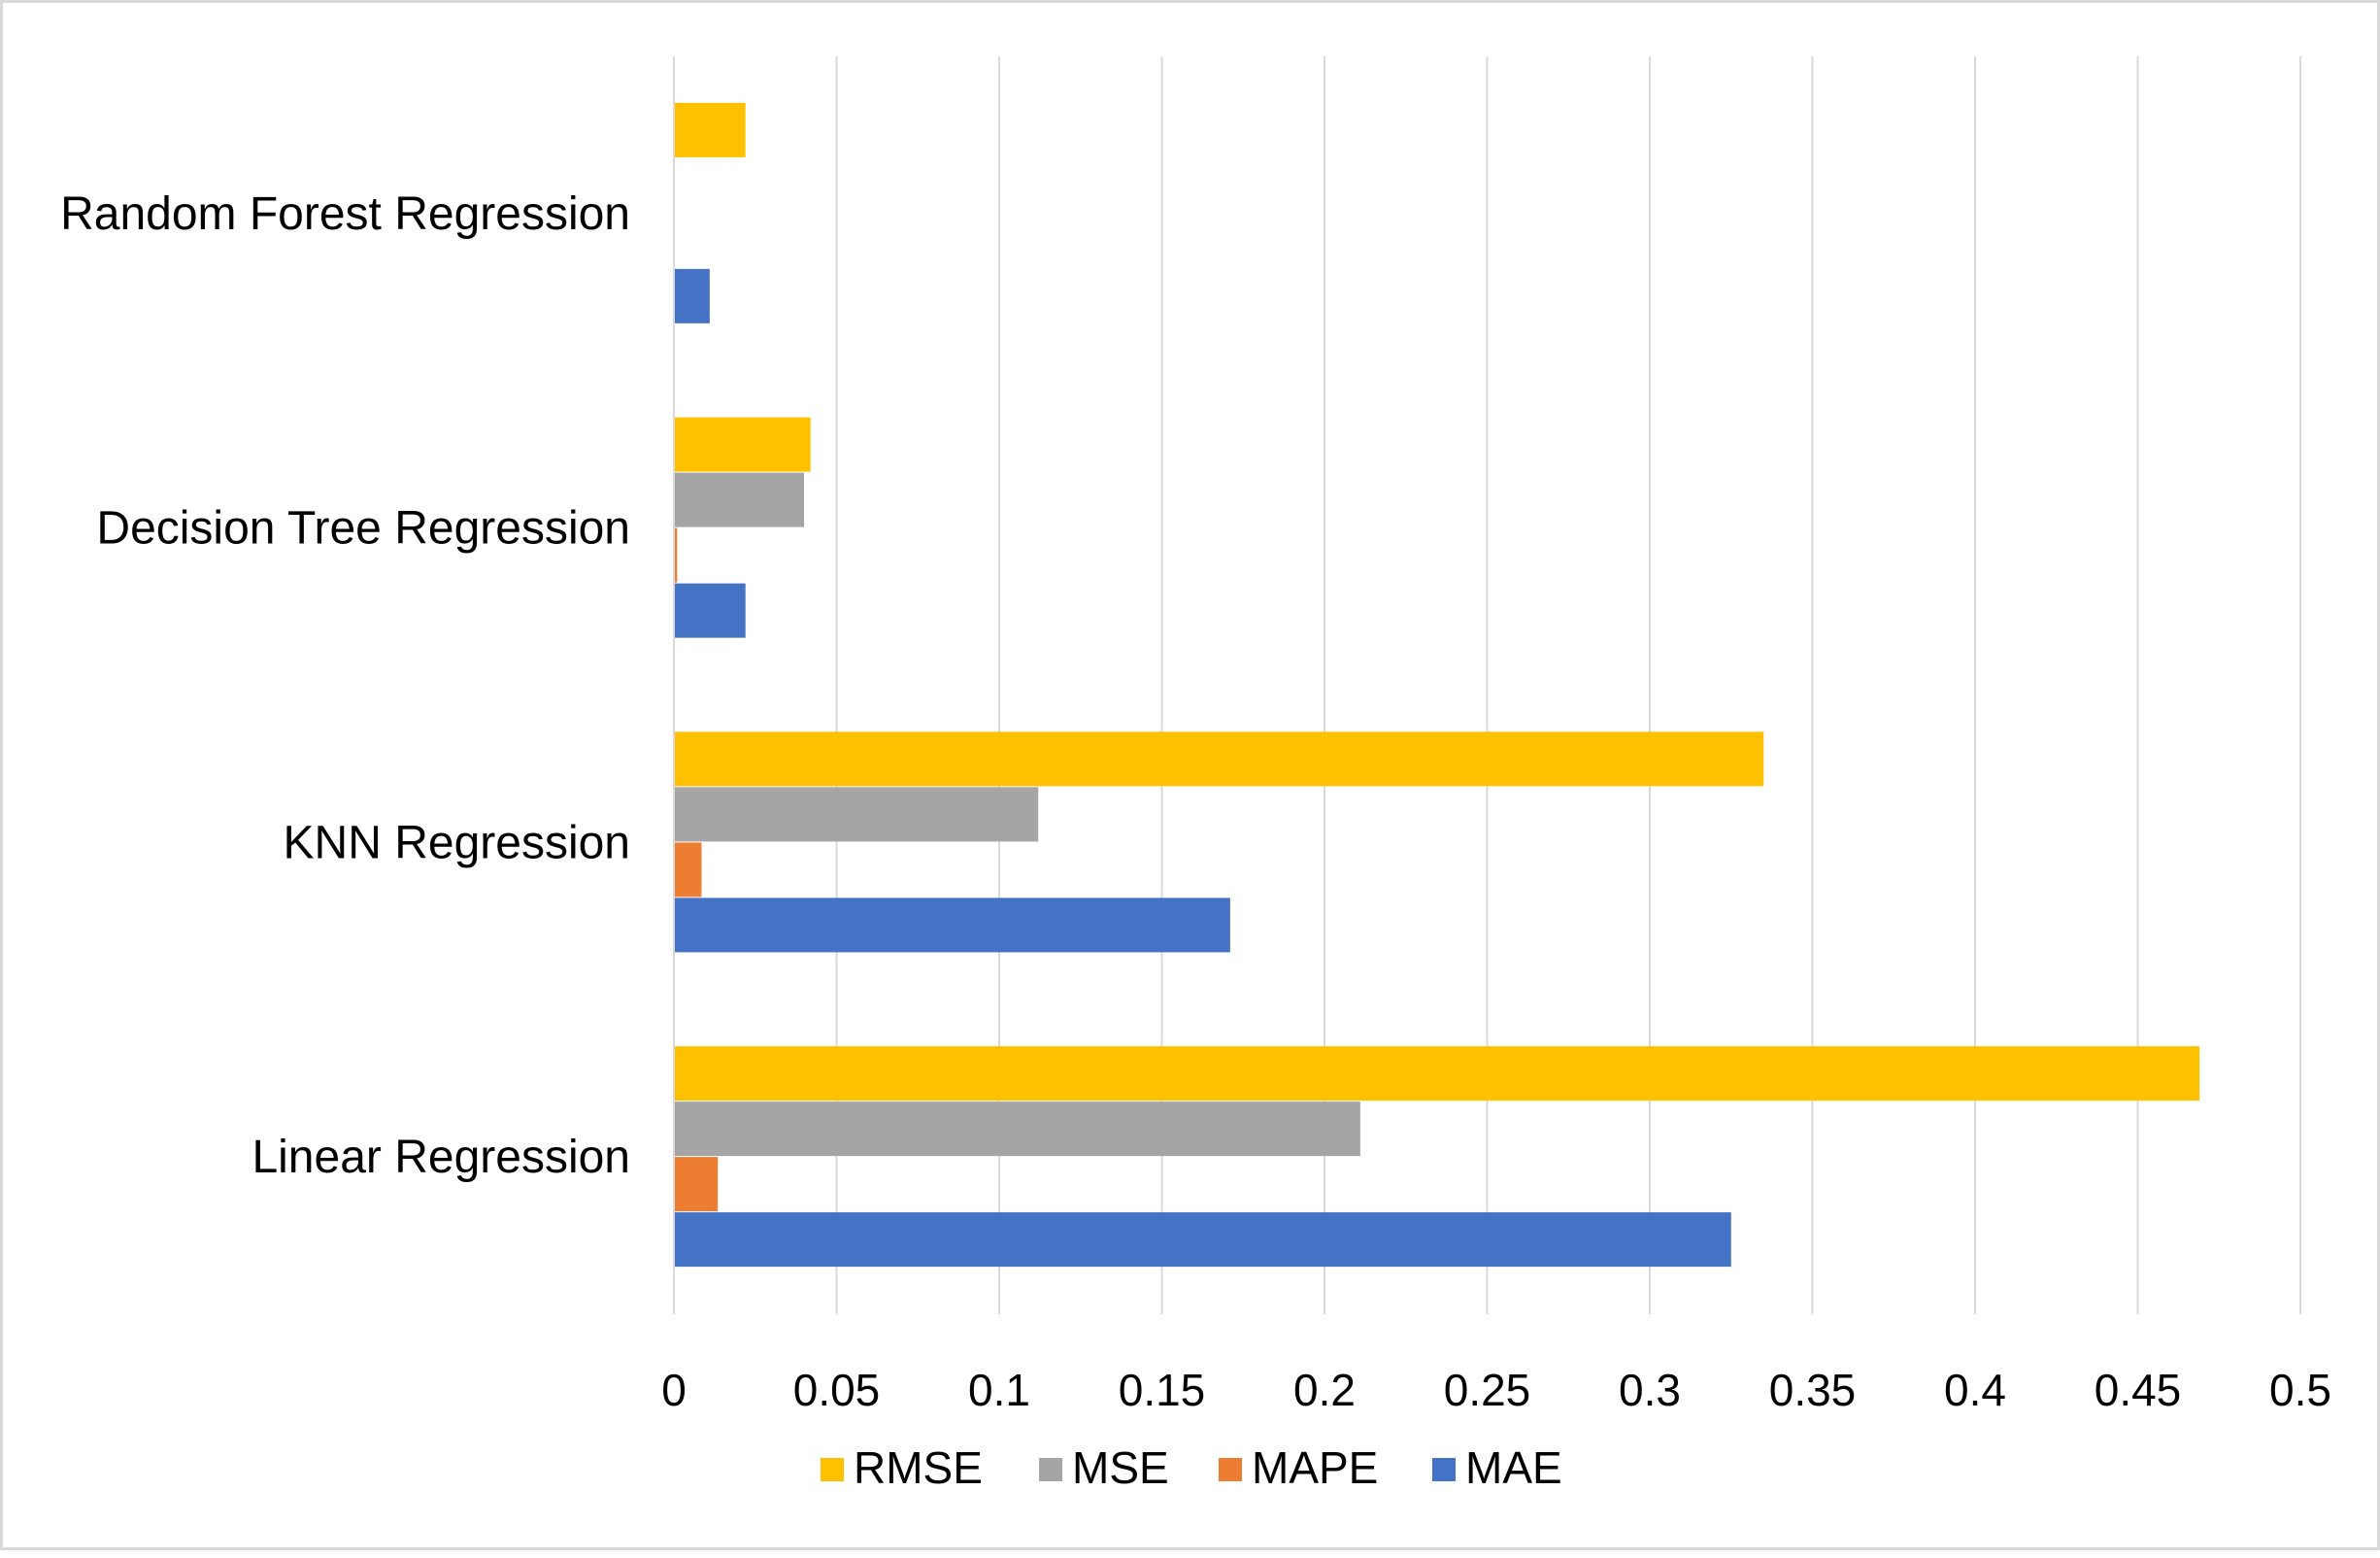 The image size is (2380, 1558). Describe the element at coordinates (832, 1470) in the screenshot. I see `legend-swatch-rmse` at that location.